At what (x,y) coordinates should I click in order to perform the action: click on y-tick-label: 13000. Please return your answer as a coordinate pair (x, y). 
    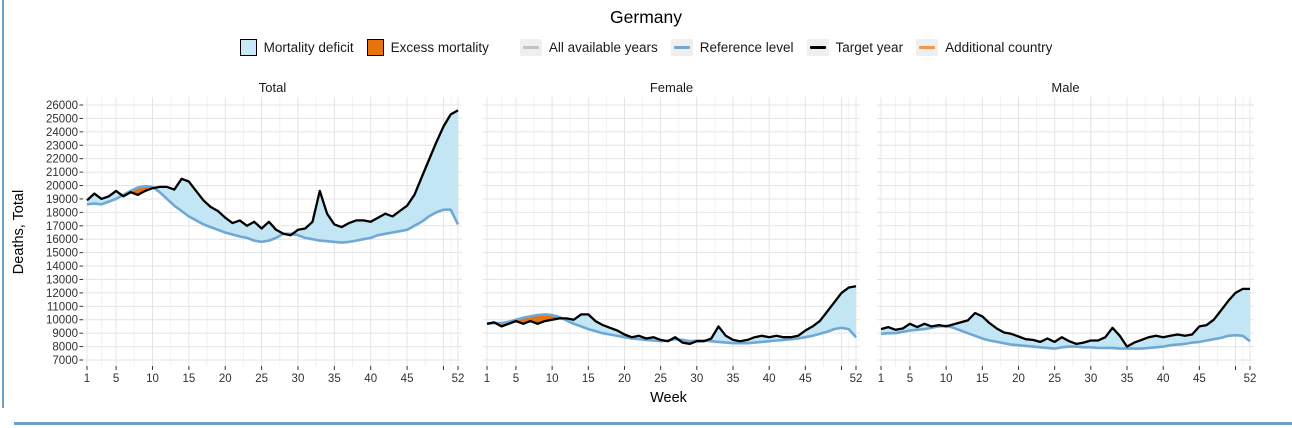
    Looking at the image, I should click on (62, 280).